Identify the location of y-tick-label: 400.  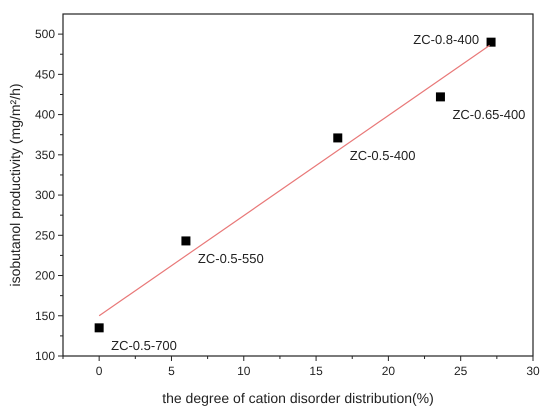
(45, 115).